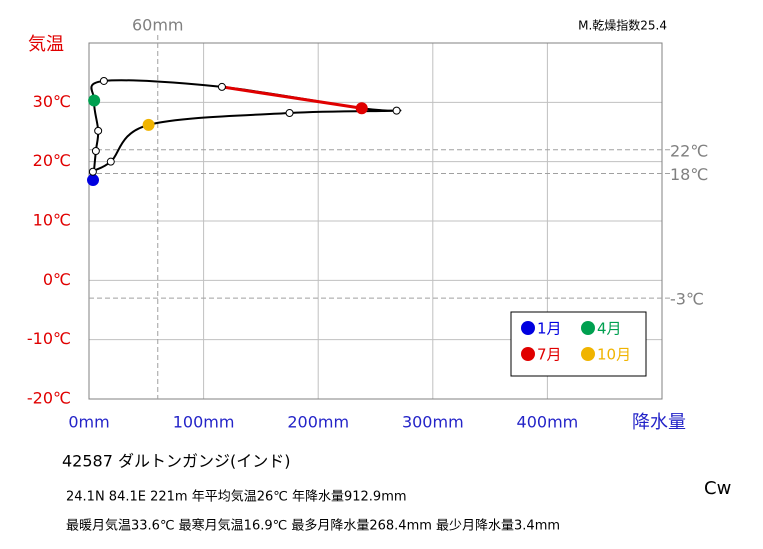  I want to click on x-tick-label: 400mm, so click(548, 422).